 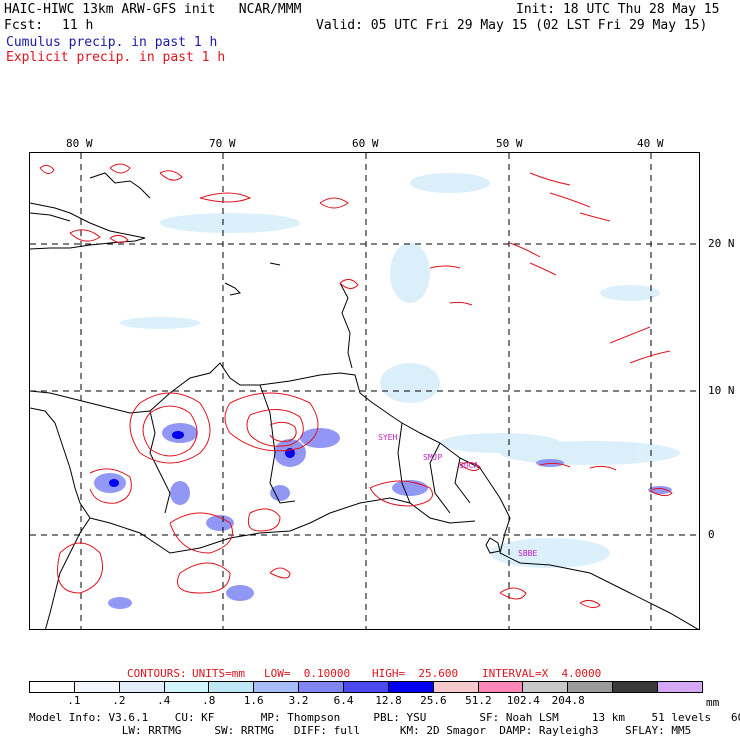 I want to click on legend-tick-label: .4, so click(x=164, y=700).